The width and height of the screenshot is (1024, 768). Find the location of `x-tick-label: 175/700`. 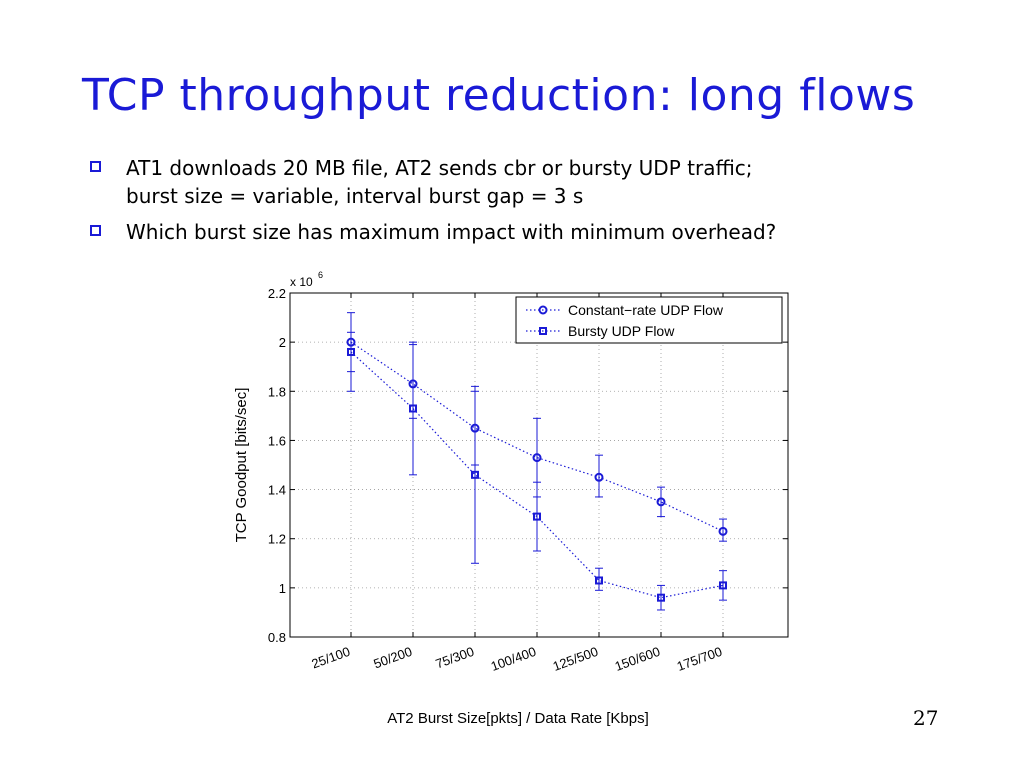

x-tick-label: 175/700 is located at coordinates (699, 659).